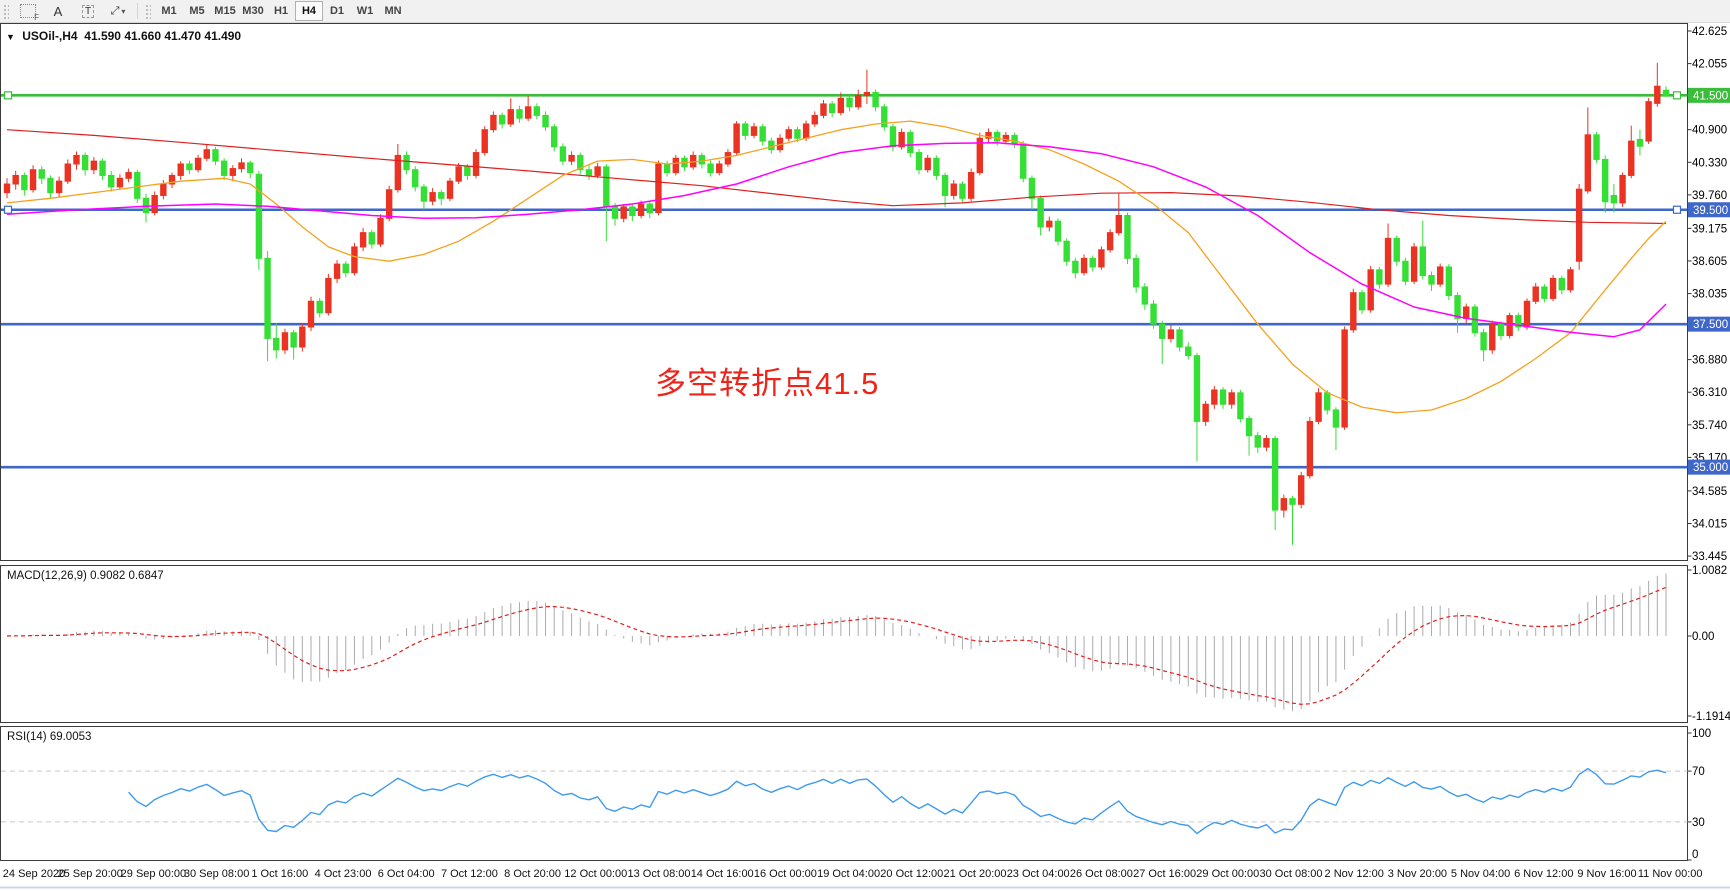  I want to click on price-tick-label: 36.880, so click(1709, 361).